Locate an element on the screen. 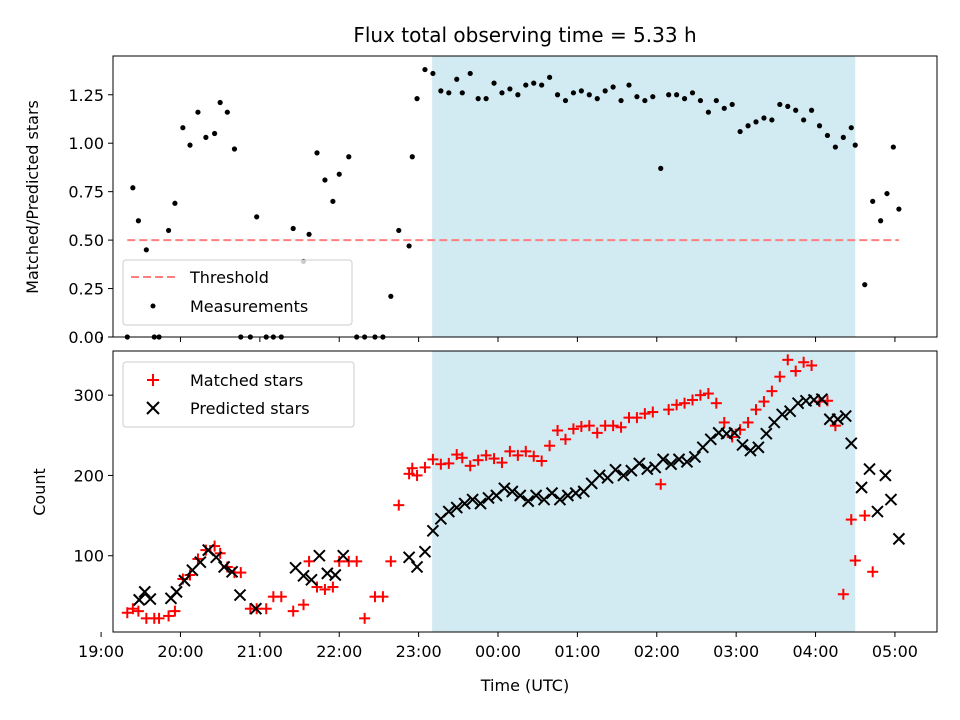 This screenshot has height=720, width=960. bottom-legend: Matched stars Predicted stars is located at coordinates (238, 394).